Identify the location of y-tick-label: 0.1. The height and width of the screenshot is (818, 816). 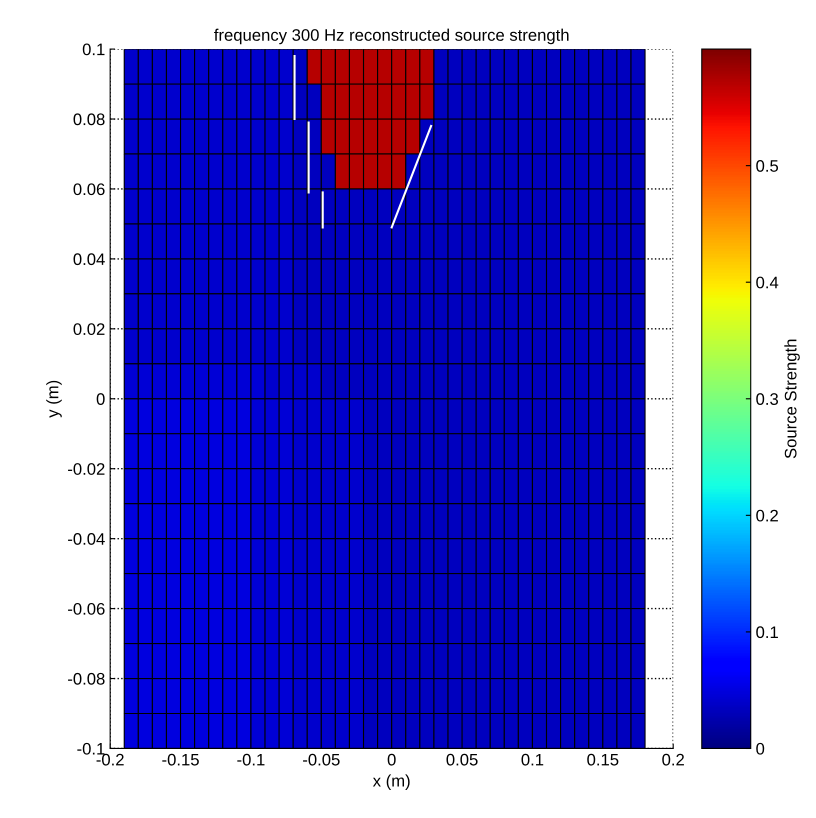
(93, 49).